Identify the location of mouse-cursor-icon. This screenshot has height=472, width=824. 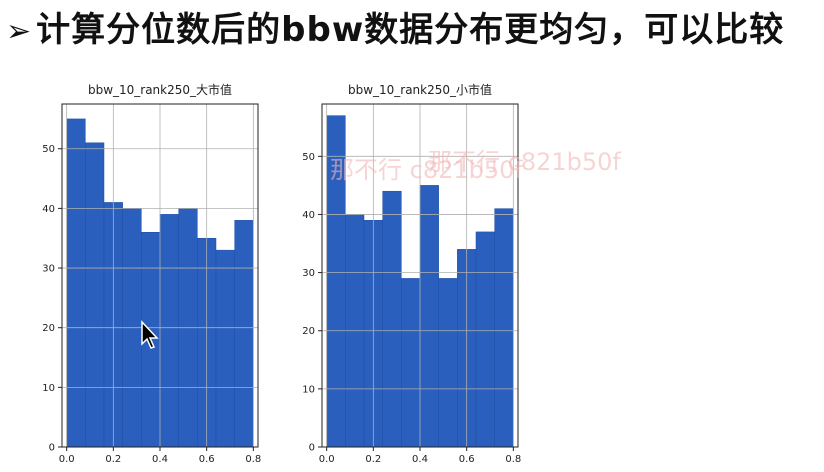
(150, 334).